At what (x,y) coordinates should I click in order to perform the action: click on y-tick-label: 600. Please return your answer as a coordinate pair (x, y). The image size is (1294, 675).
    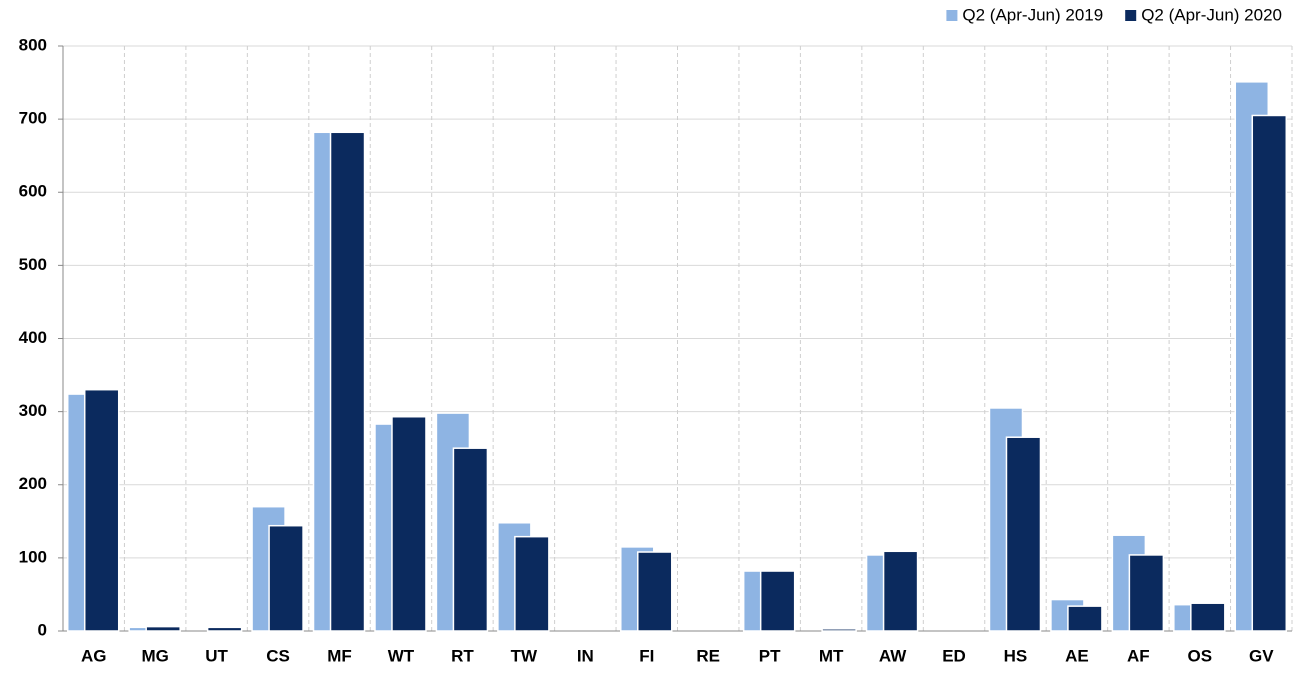
    Looking at the image, I should click on (33, 191).